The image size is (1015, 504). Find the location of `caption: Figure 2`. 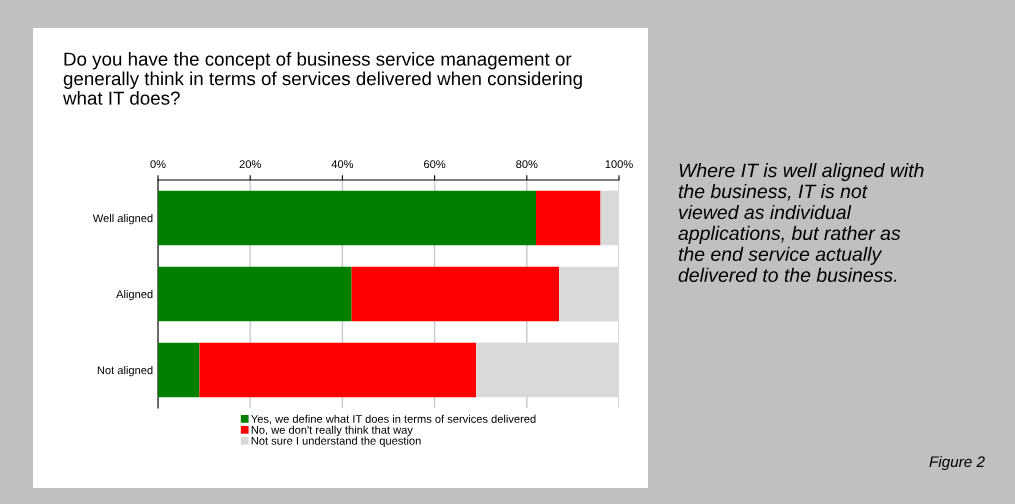

caption: Figure 2 is located at coordinates (957, 463).